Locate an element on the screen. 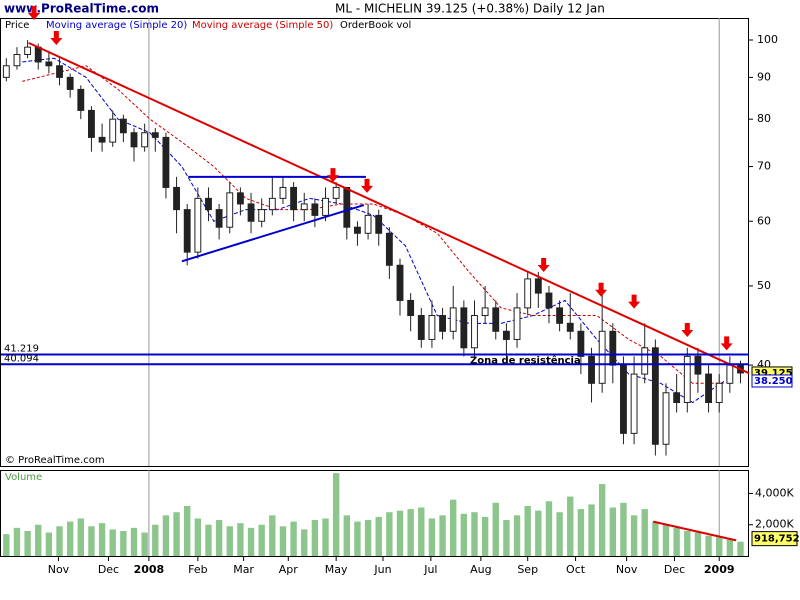 The image size is (800, 600). x-tick-label: Aug is located at coordinates (480, 569).